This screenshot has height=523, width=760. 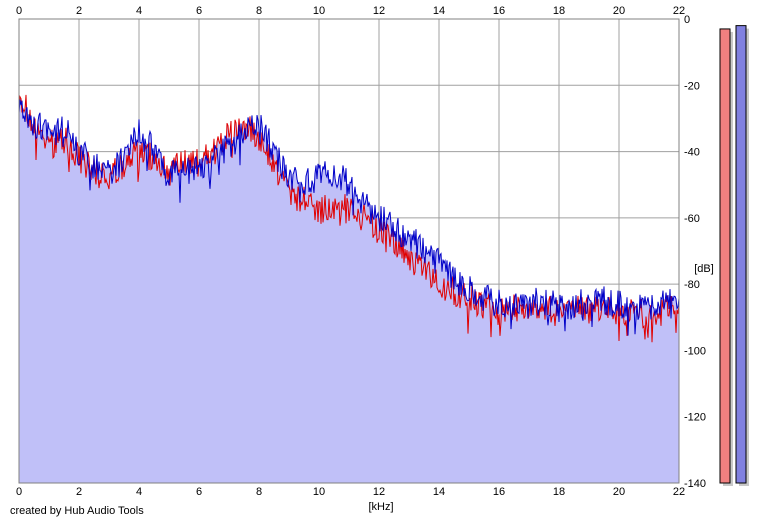 What do you see at coordinates (687, 20) in the screenshot?
I see `y-tick-label: 0` at bounding box center [687, 20].